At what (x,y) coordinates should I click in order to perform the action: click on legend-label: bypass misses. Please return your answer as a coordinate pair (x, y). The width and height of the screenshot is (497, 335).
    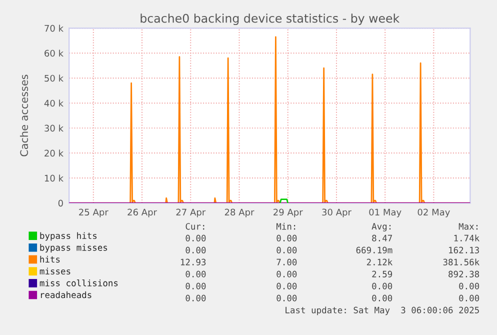
    Looking at the image, I should click on (74, 248).